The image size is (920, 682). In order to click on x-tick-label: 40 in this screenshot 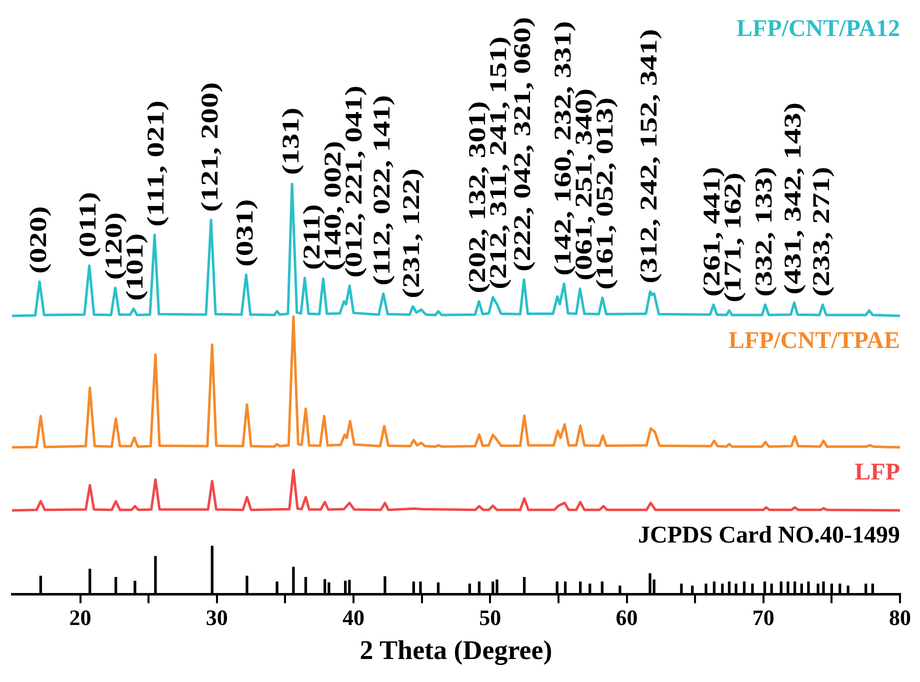, I will do `click(353, 617)`.